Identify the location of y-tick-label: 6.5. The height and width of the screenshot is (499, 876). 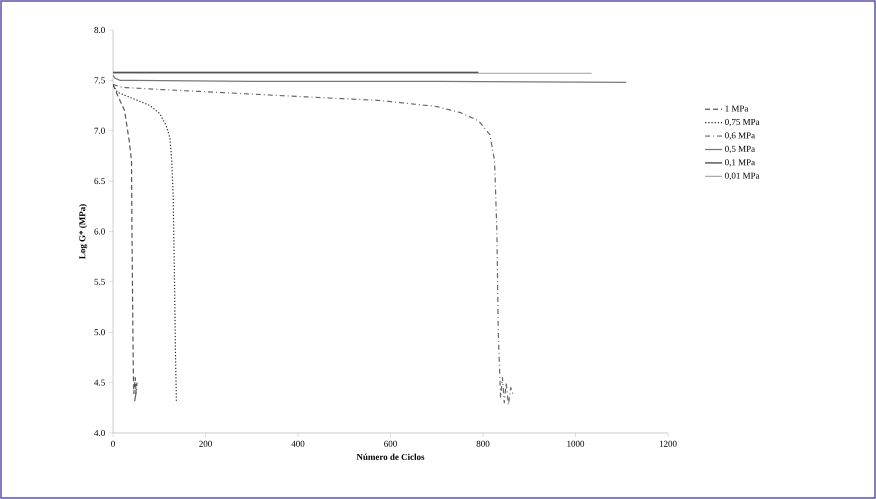
(99, 181).